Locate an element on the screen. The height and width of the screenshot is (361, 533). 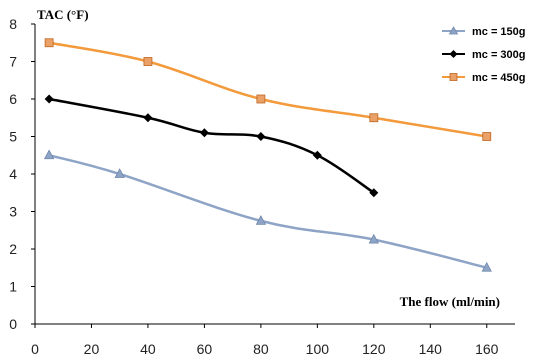
x-tick-label: 40 is located at coordinates (148, 349).